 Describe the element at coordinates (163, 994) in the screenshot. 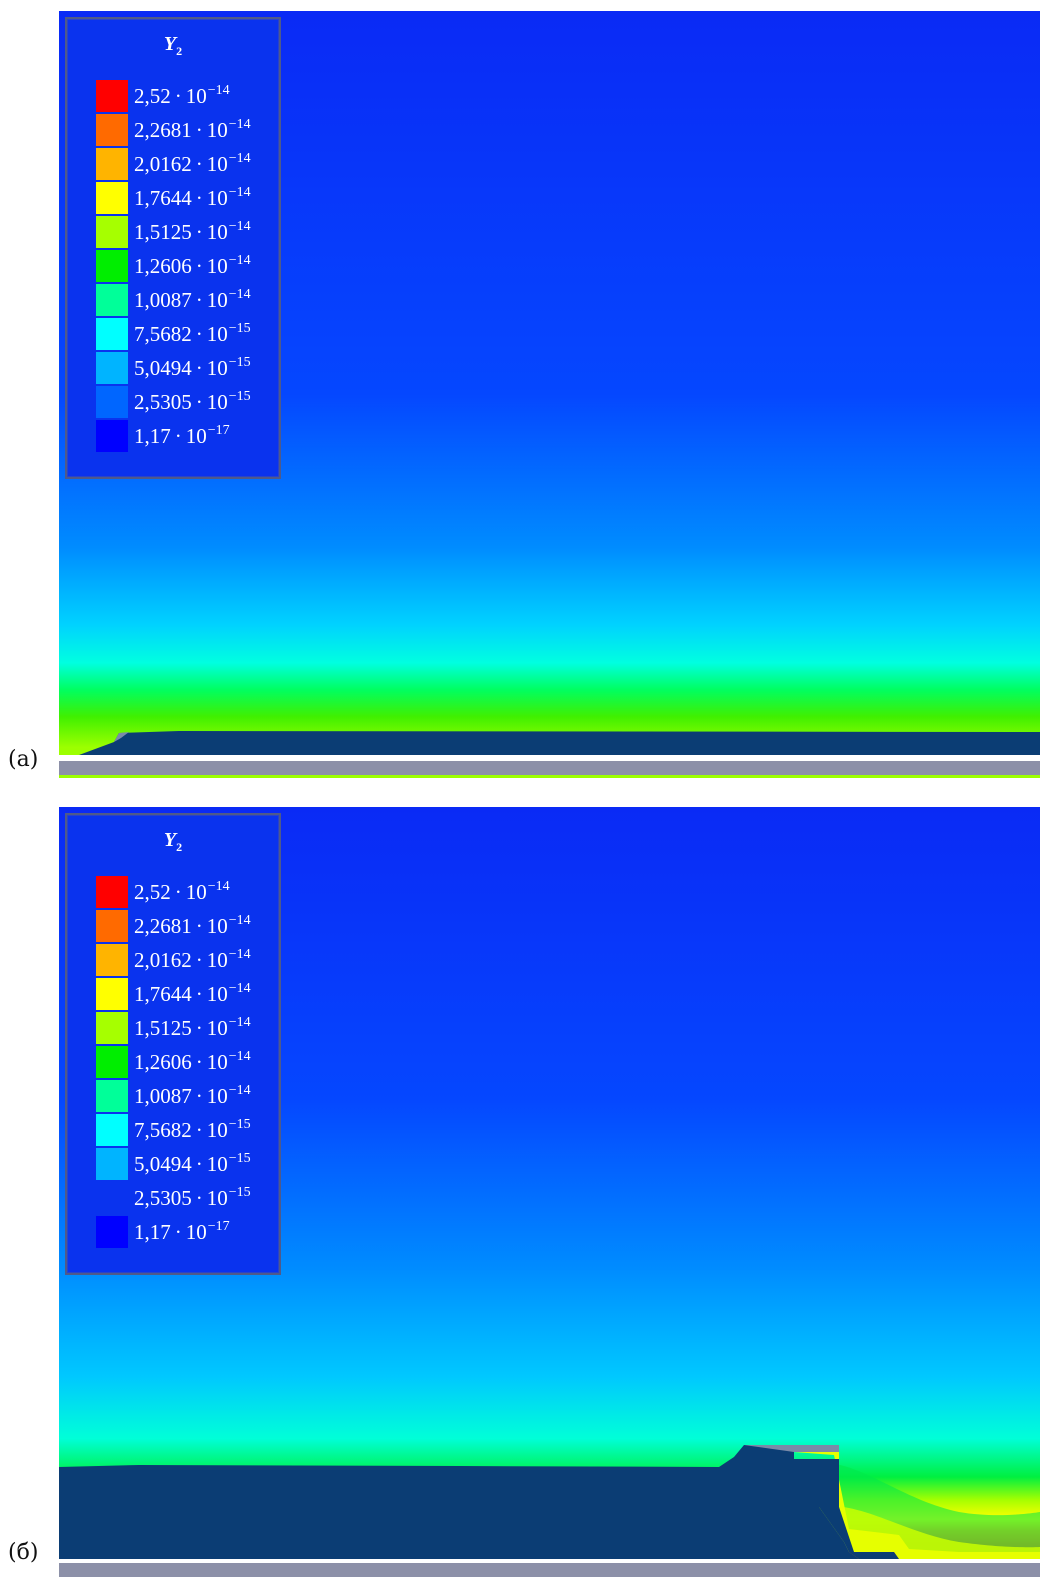

I see `legend-mantissa: 1,7644` at that location.